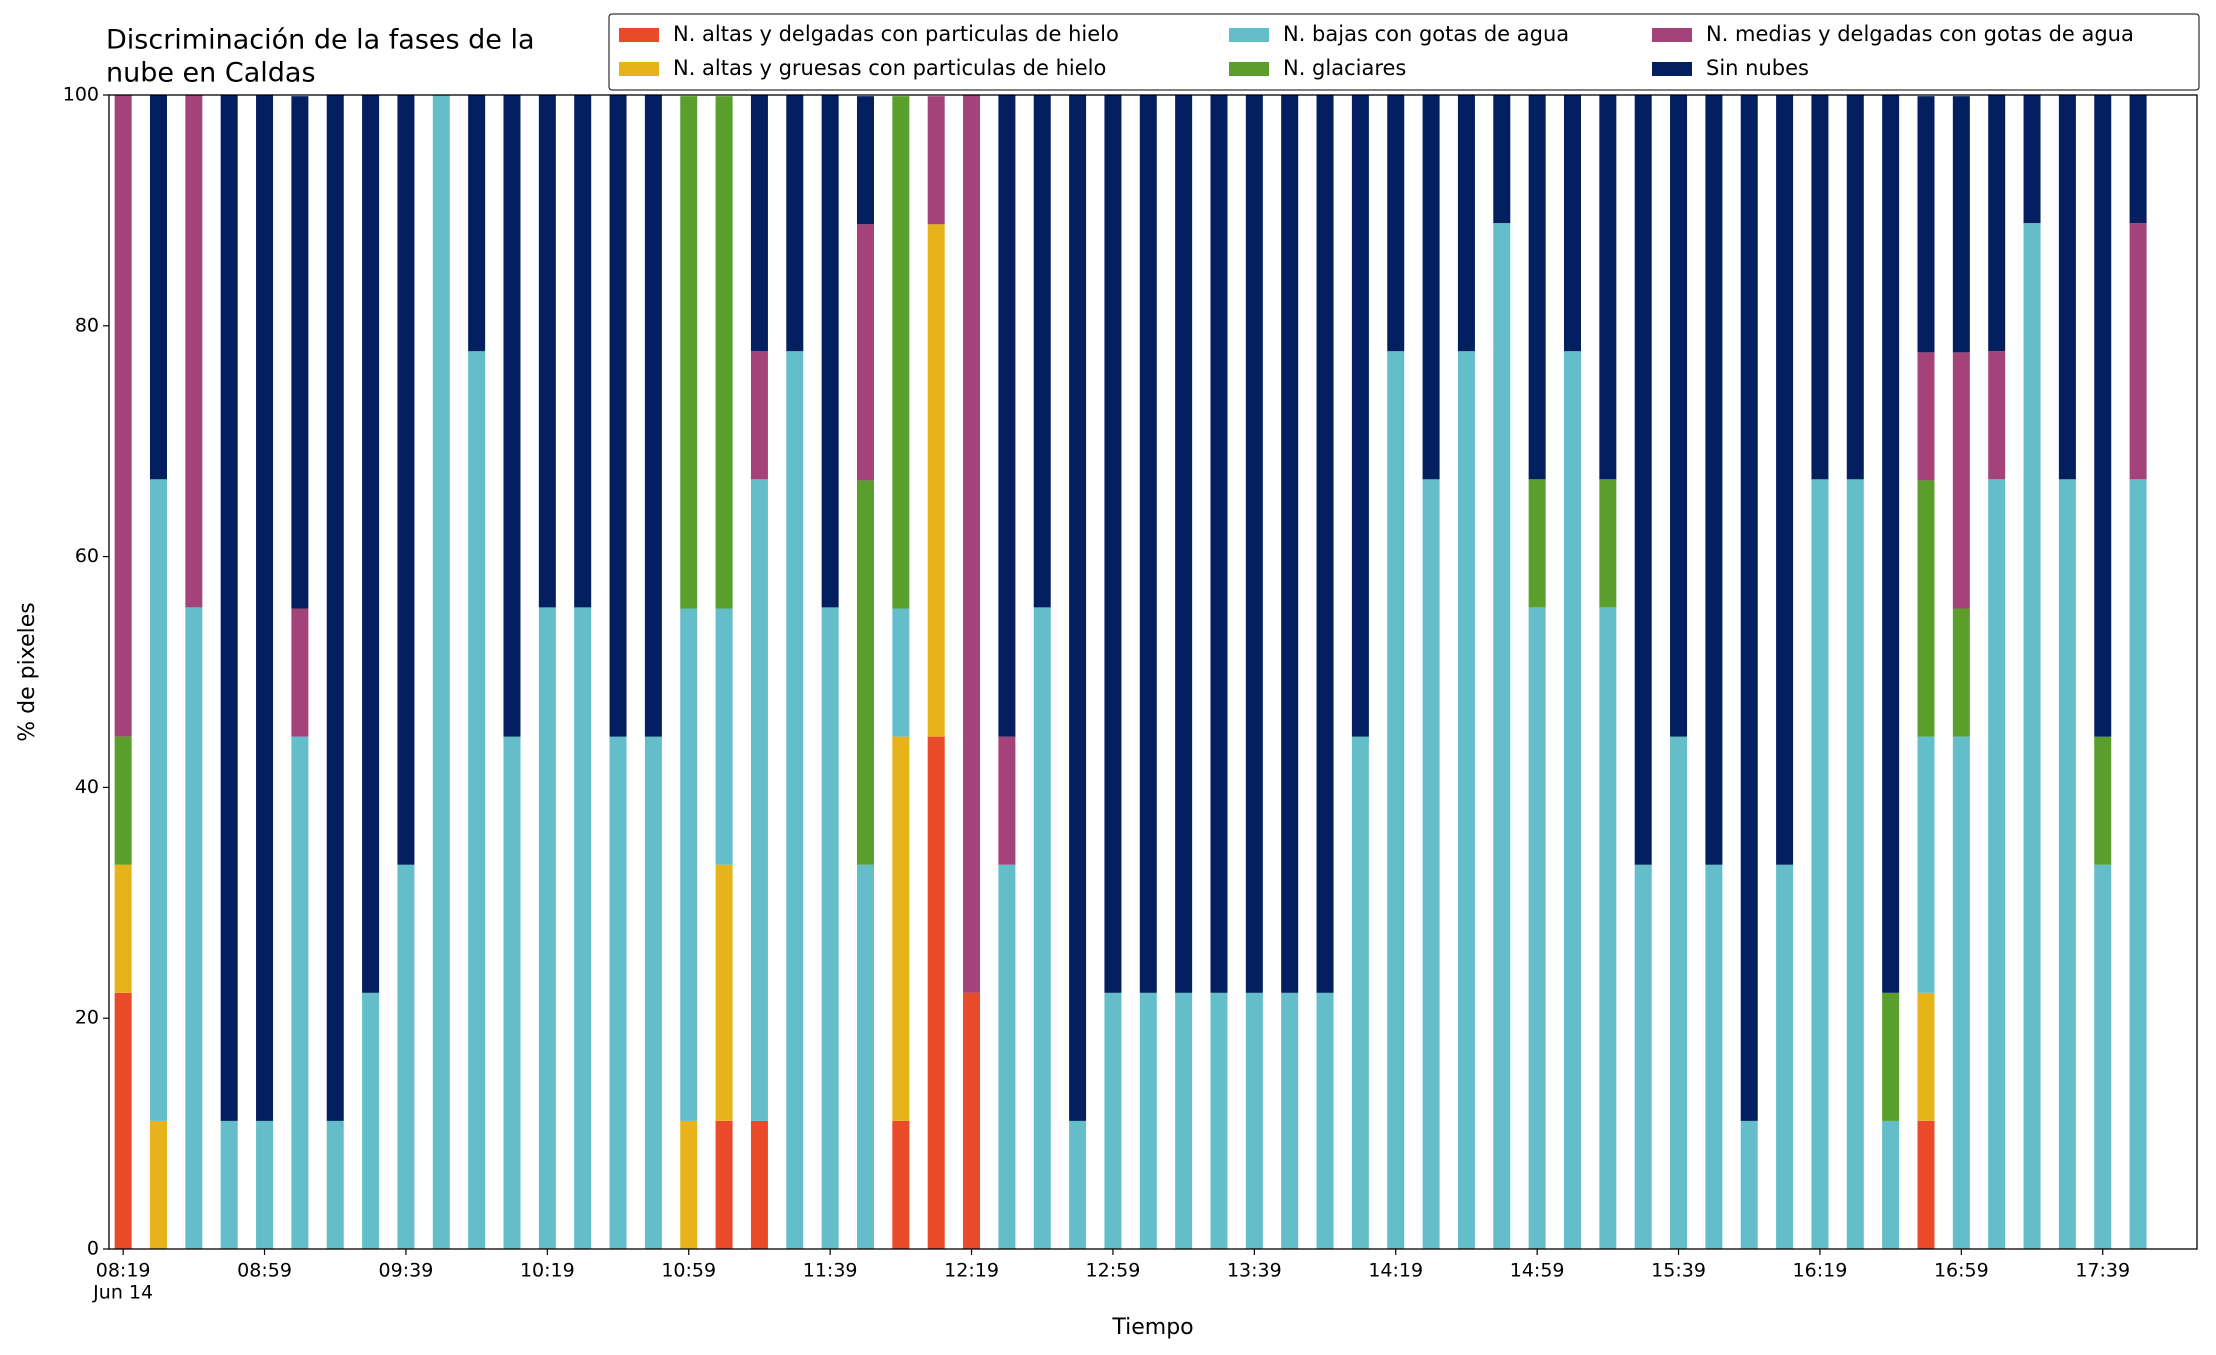 The width and height of the screenshot is (2216, 1355). Describe the element at coordinates (1426, 34) in the screenshot. I see `legend-label: N. bajas con gotas de agua` at that location.